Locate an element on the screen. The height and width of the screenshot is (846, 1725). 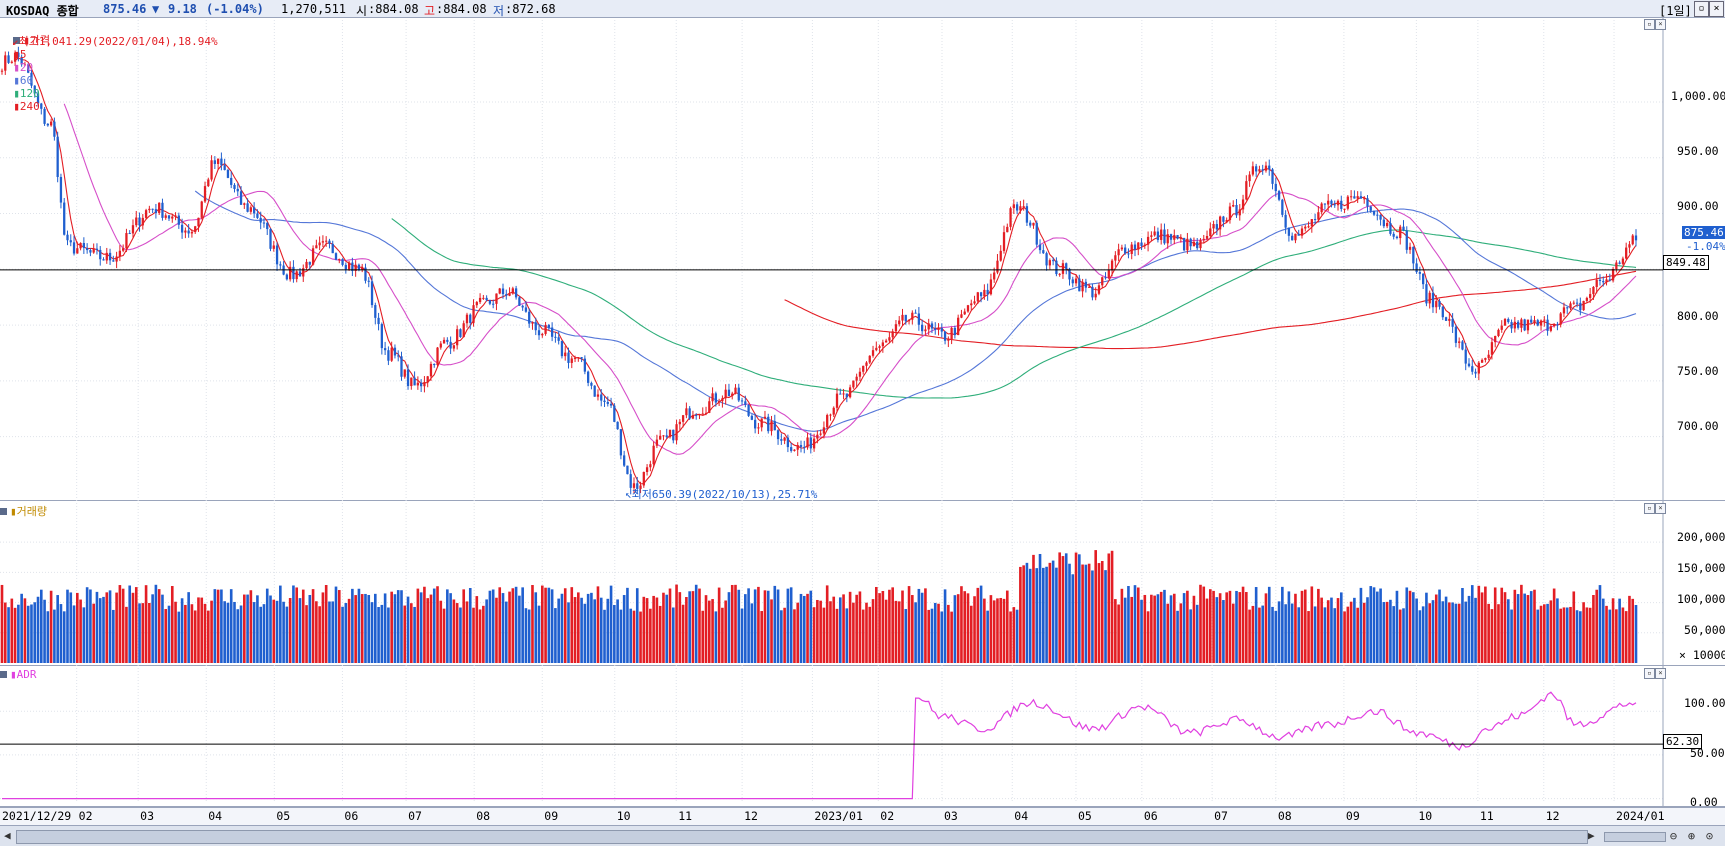
legend-ma240: 240 is located at coordinates (29, 106).